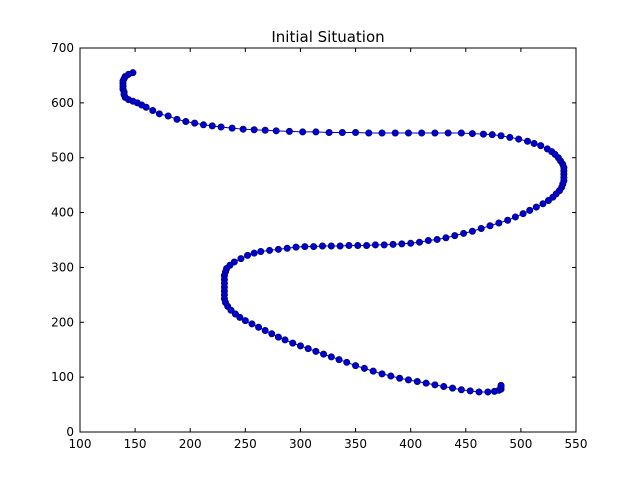  What do you see at coordinates (62, 103) in the screenshot?
I see `y-tick-label: 600` at bounding box center [62, 103].